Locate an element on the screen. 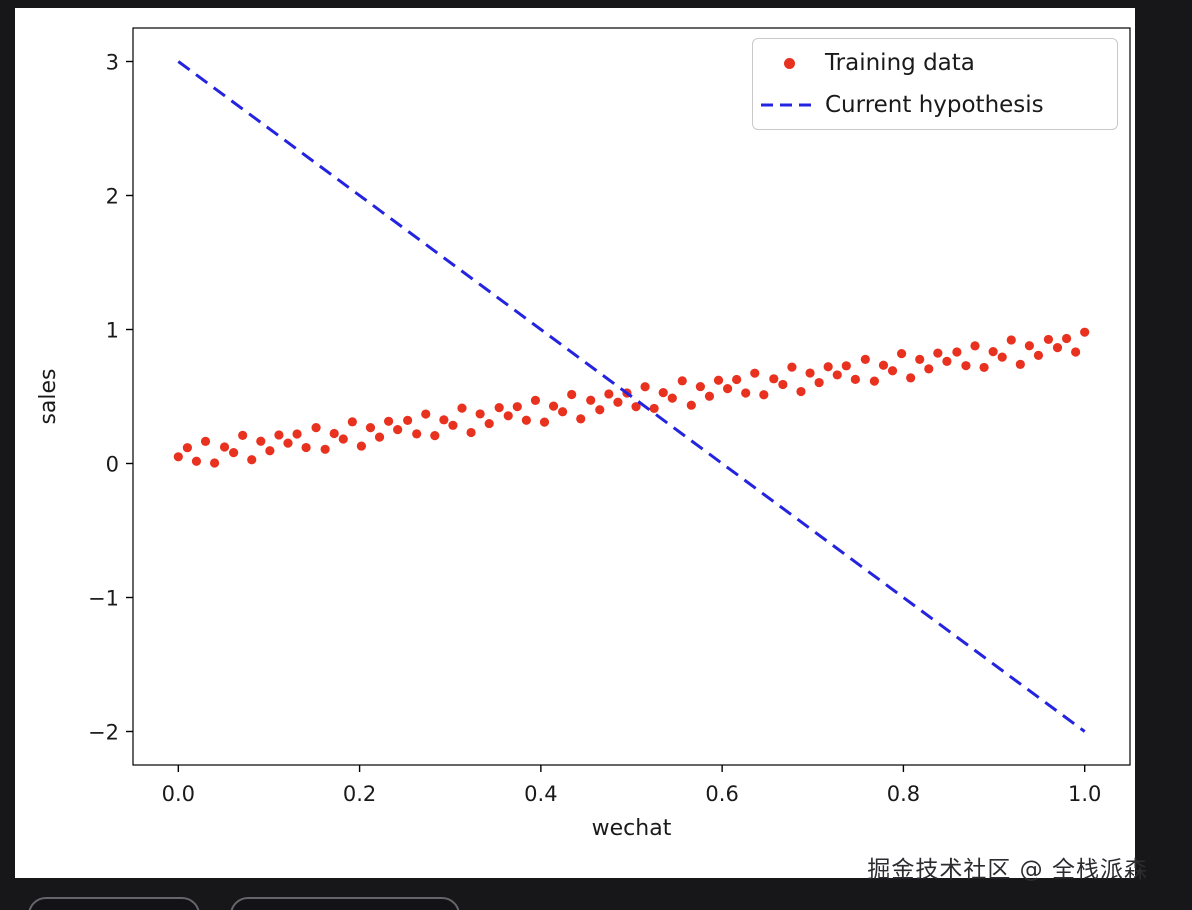 This screenshot has width=1192, height=910. y-axis-label: sales is located at coordinates (48, 396).